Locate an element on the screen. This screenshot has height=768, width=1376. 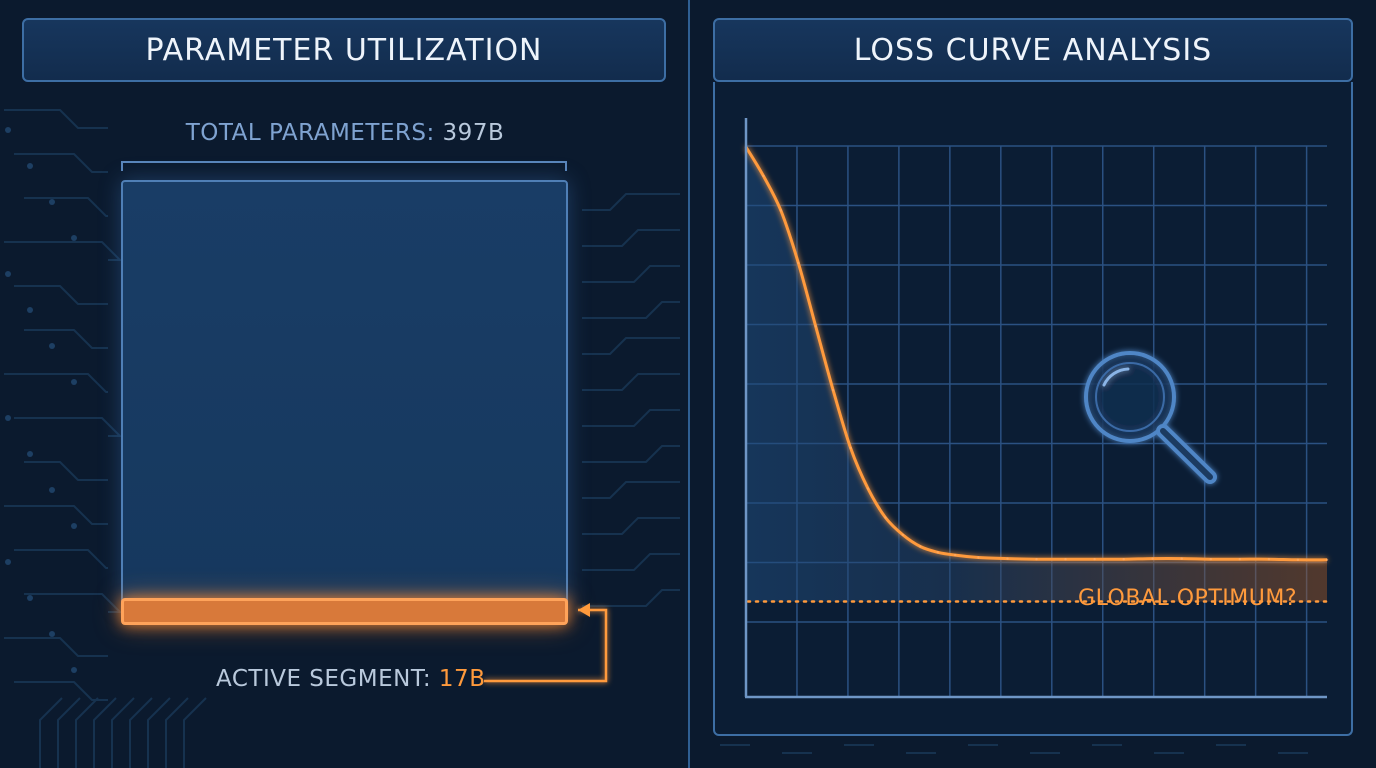
total-parameters-value: 397B is located at coordinates (473, 133).